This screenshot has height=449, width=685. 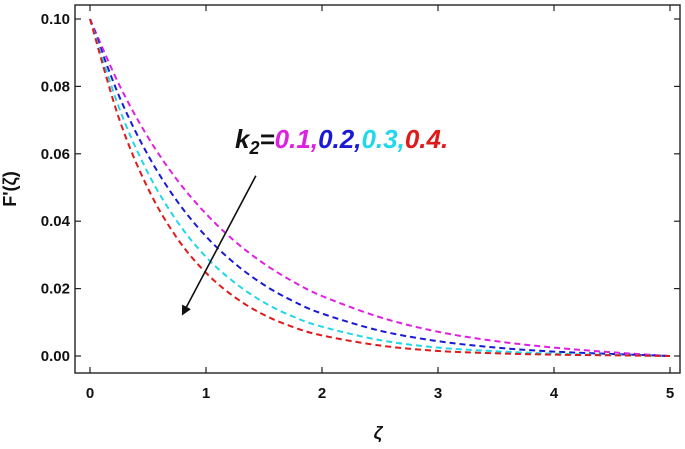 I want to click on trend-arrow-line, so click(x=219, y=245).